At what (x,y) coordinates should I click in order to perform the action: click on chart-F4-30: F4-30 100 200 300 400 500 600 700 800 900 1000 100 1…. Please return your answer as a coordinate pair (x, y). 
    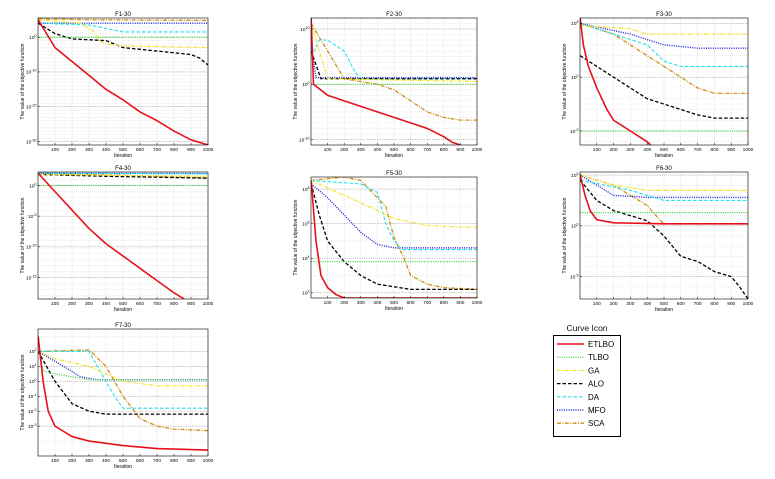
    Looking at the image, I should click on (117, 239).